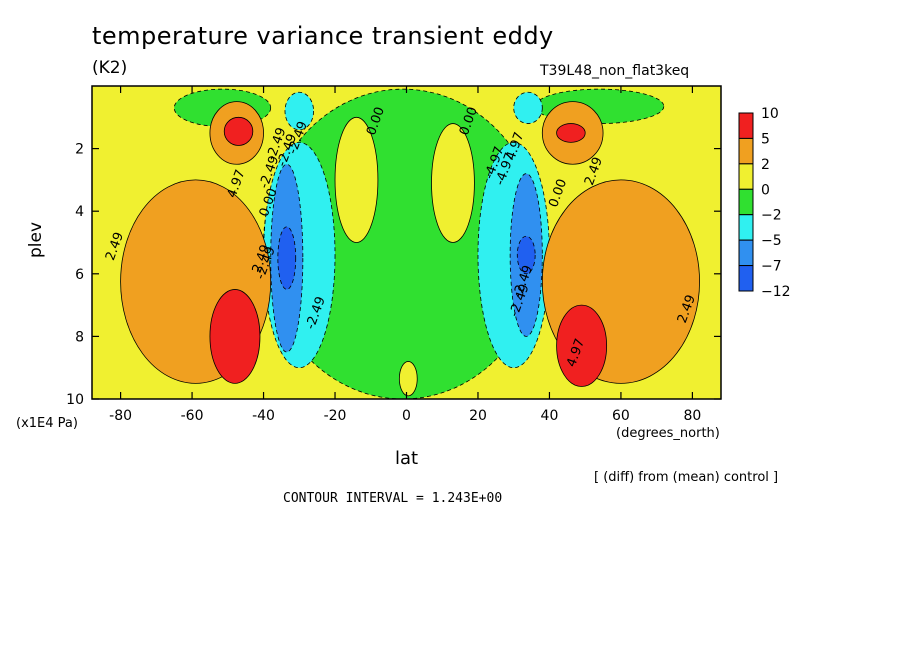  What do you see at coordinates (120, 416) in the screenshot?
I see `x-tick-label: -80` at bounding box center [120, 416].